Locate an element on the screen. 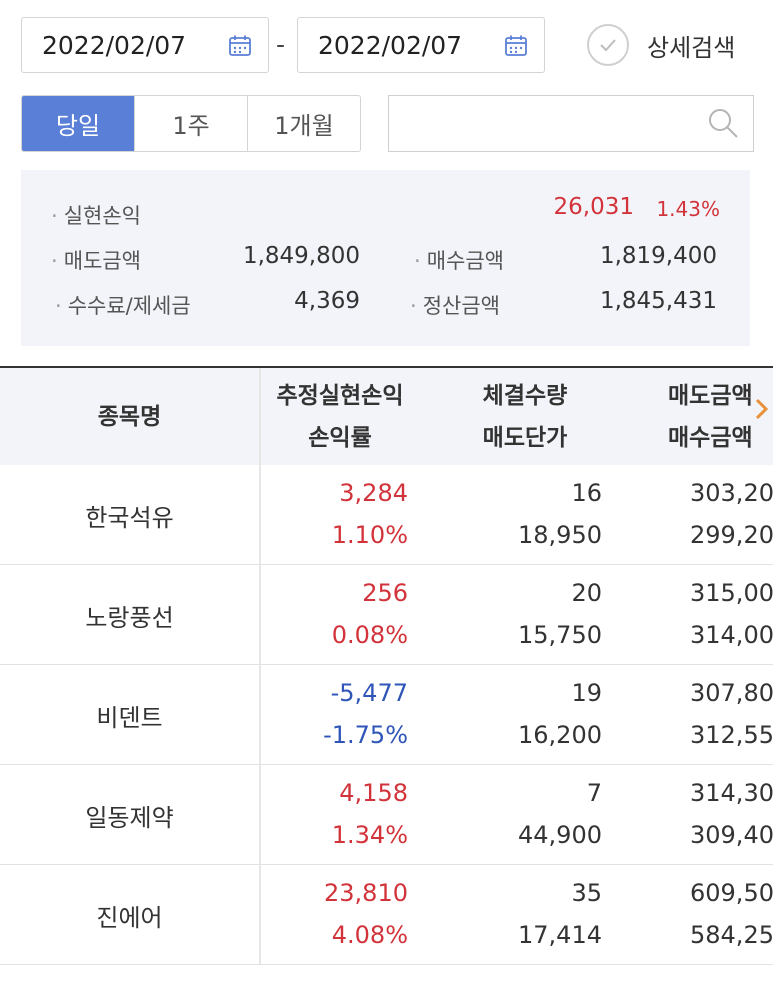 The height and width of the screenshot is (991, 773). buy-amount: 312,550 is located at coordinates (731, 735).